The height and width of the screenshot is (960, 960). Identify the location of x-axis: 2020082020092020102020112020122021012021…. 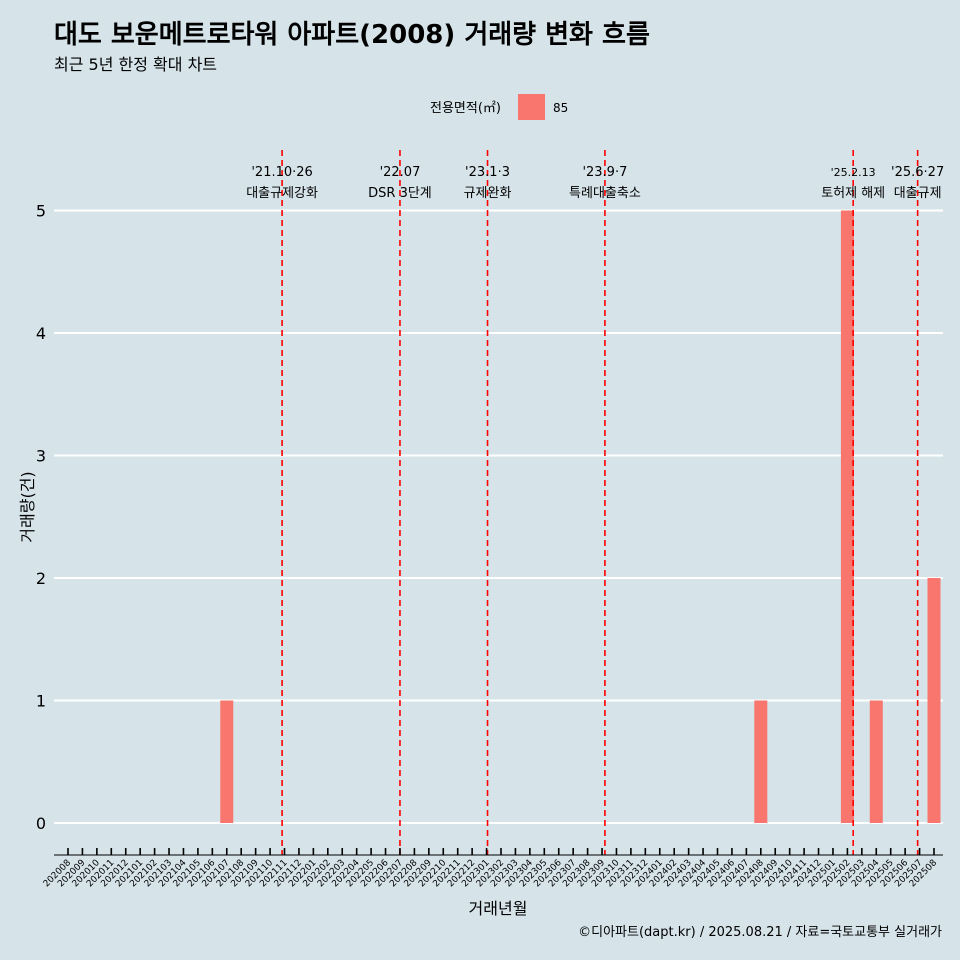
(492, 868).